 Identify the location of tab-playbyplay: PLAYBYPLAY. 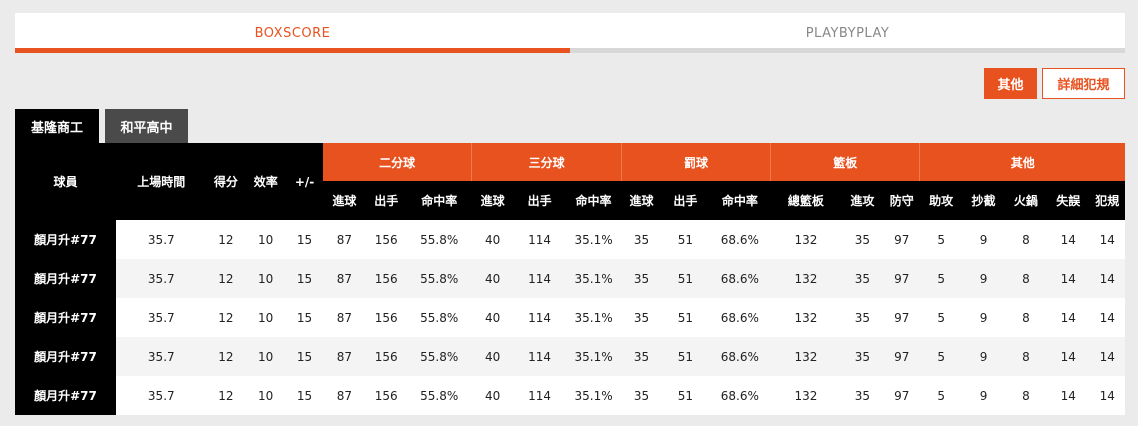
(847, 33).